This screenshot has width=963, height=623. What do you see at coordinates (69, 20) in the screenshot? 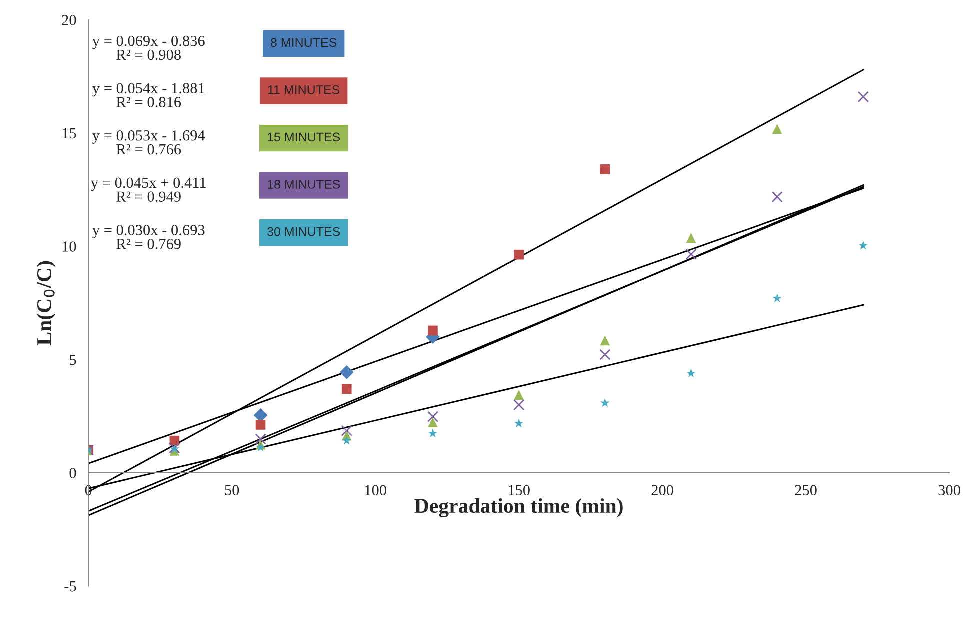
I see `y-tick-label: 20` at bounding box center [69, 20].